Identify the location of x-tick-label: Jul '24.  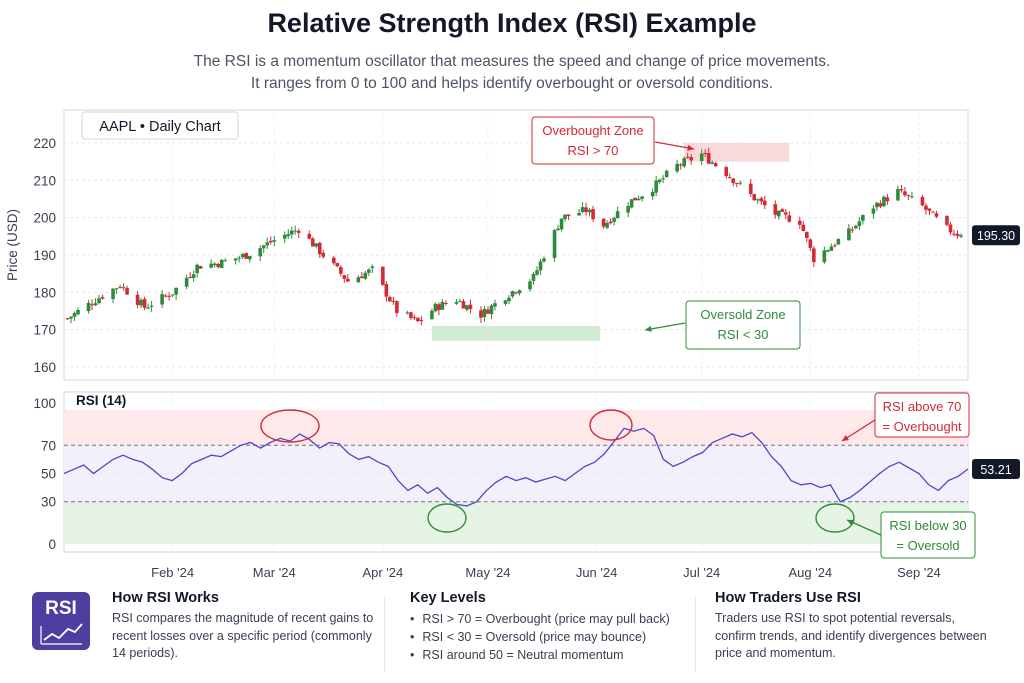
(701, 572).